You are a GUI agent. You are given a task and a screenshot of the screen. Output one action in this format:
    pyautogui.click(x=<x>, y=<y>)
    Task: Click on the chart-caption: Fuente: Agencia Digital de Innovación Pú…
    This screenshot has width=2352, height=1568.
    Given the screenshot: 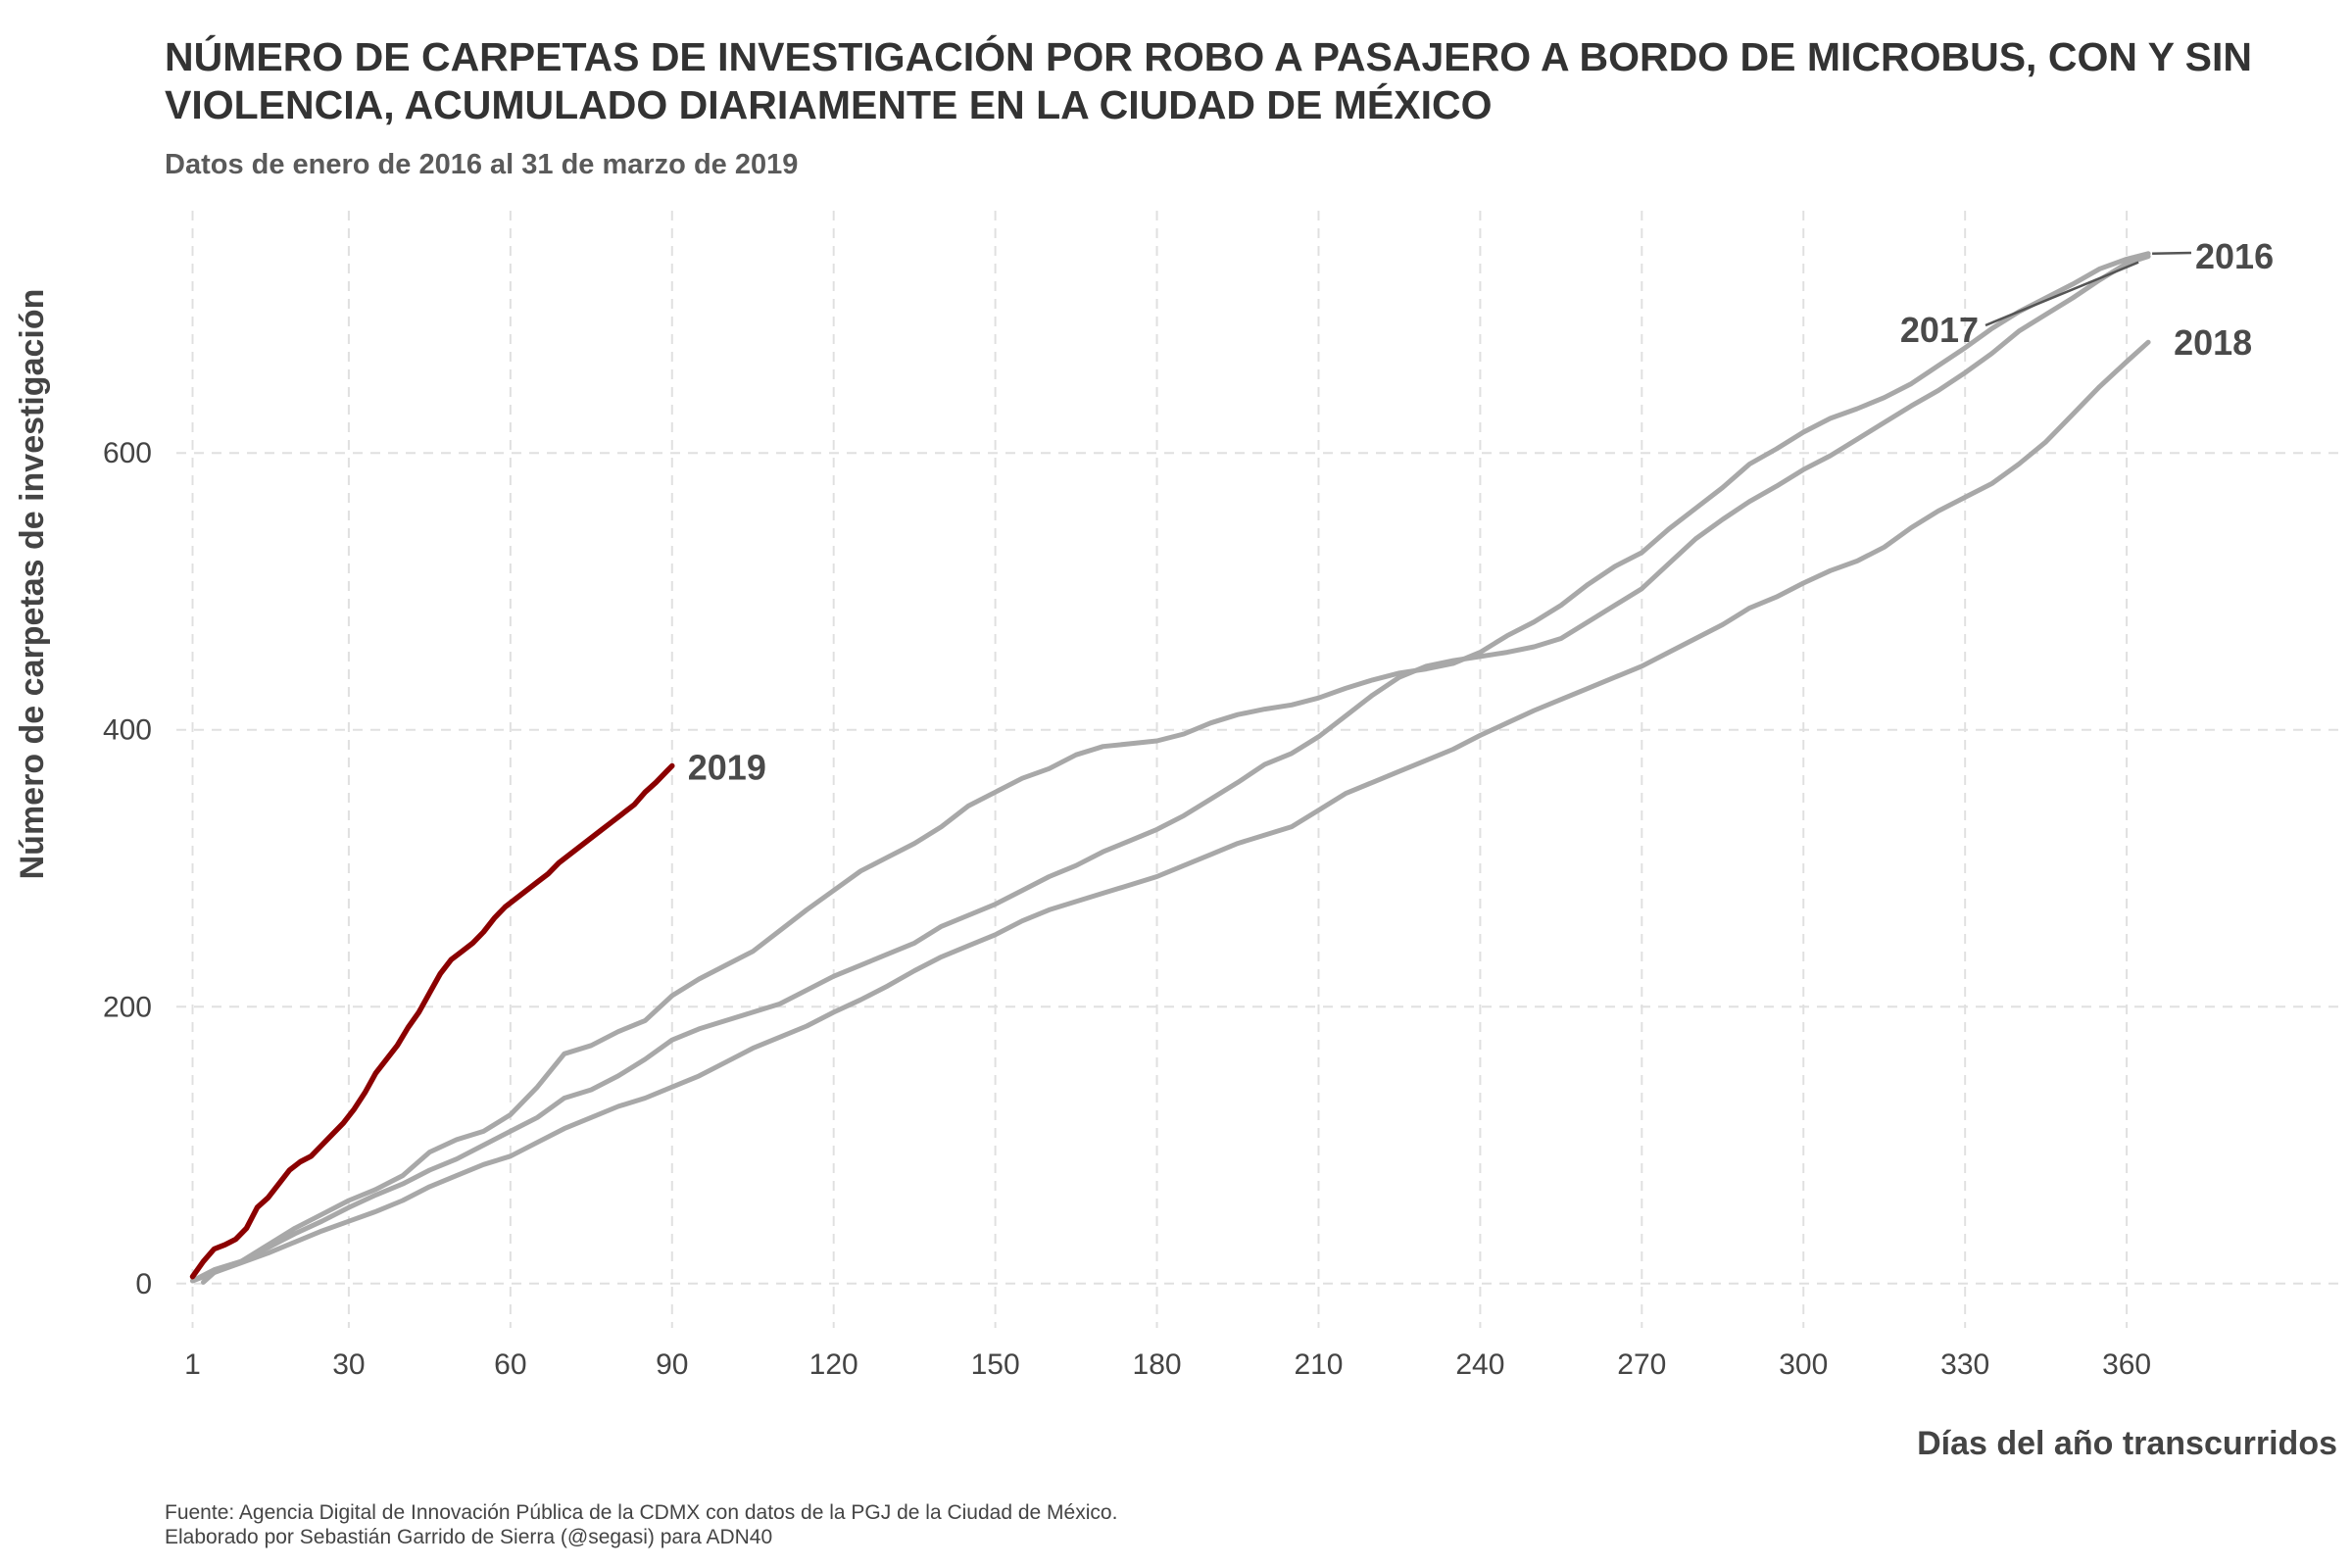 What is the action you would take?
    pyautogui.click(x=641, y=1524)
    